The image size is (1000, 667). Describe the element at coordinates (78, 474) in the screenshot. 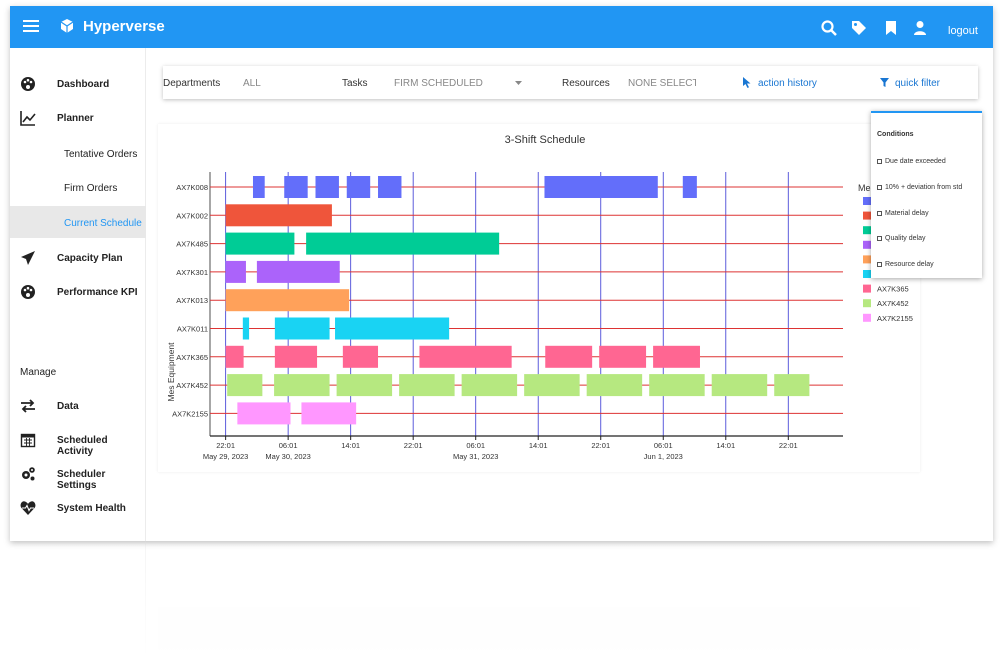

I see `sidebar-item-scheduler-settings: Scheduler Settings` at that location.